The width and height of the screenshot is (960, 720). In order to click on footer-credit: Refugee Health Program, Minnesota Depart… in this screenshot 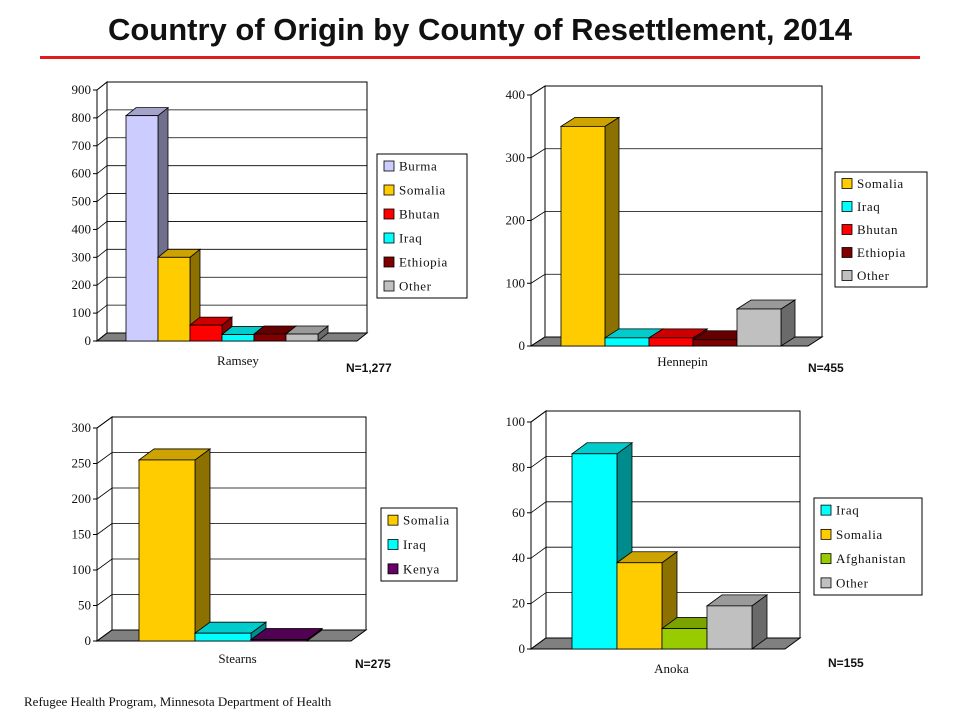, I will do `click(178, 701)`.